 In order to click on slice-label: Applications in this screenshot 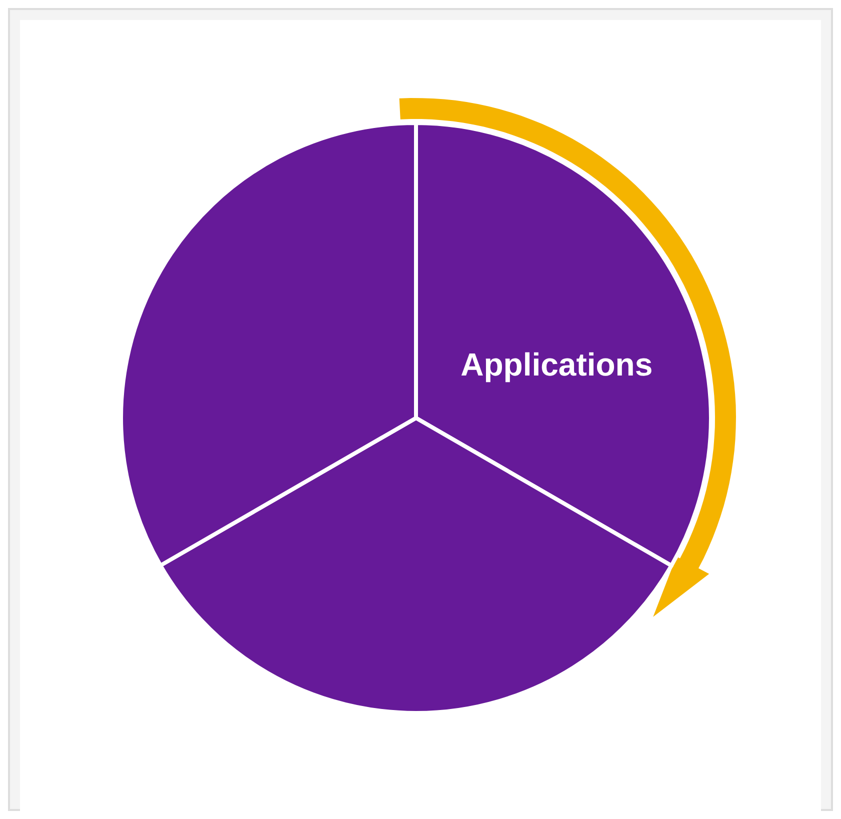, I will do `click(556, 364)`.